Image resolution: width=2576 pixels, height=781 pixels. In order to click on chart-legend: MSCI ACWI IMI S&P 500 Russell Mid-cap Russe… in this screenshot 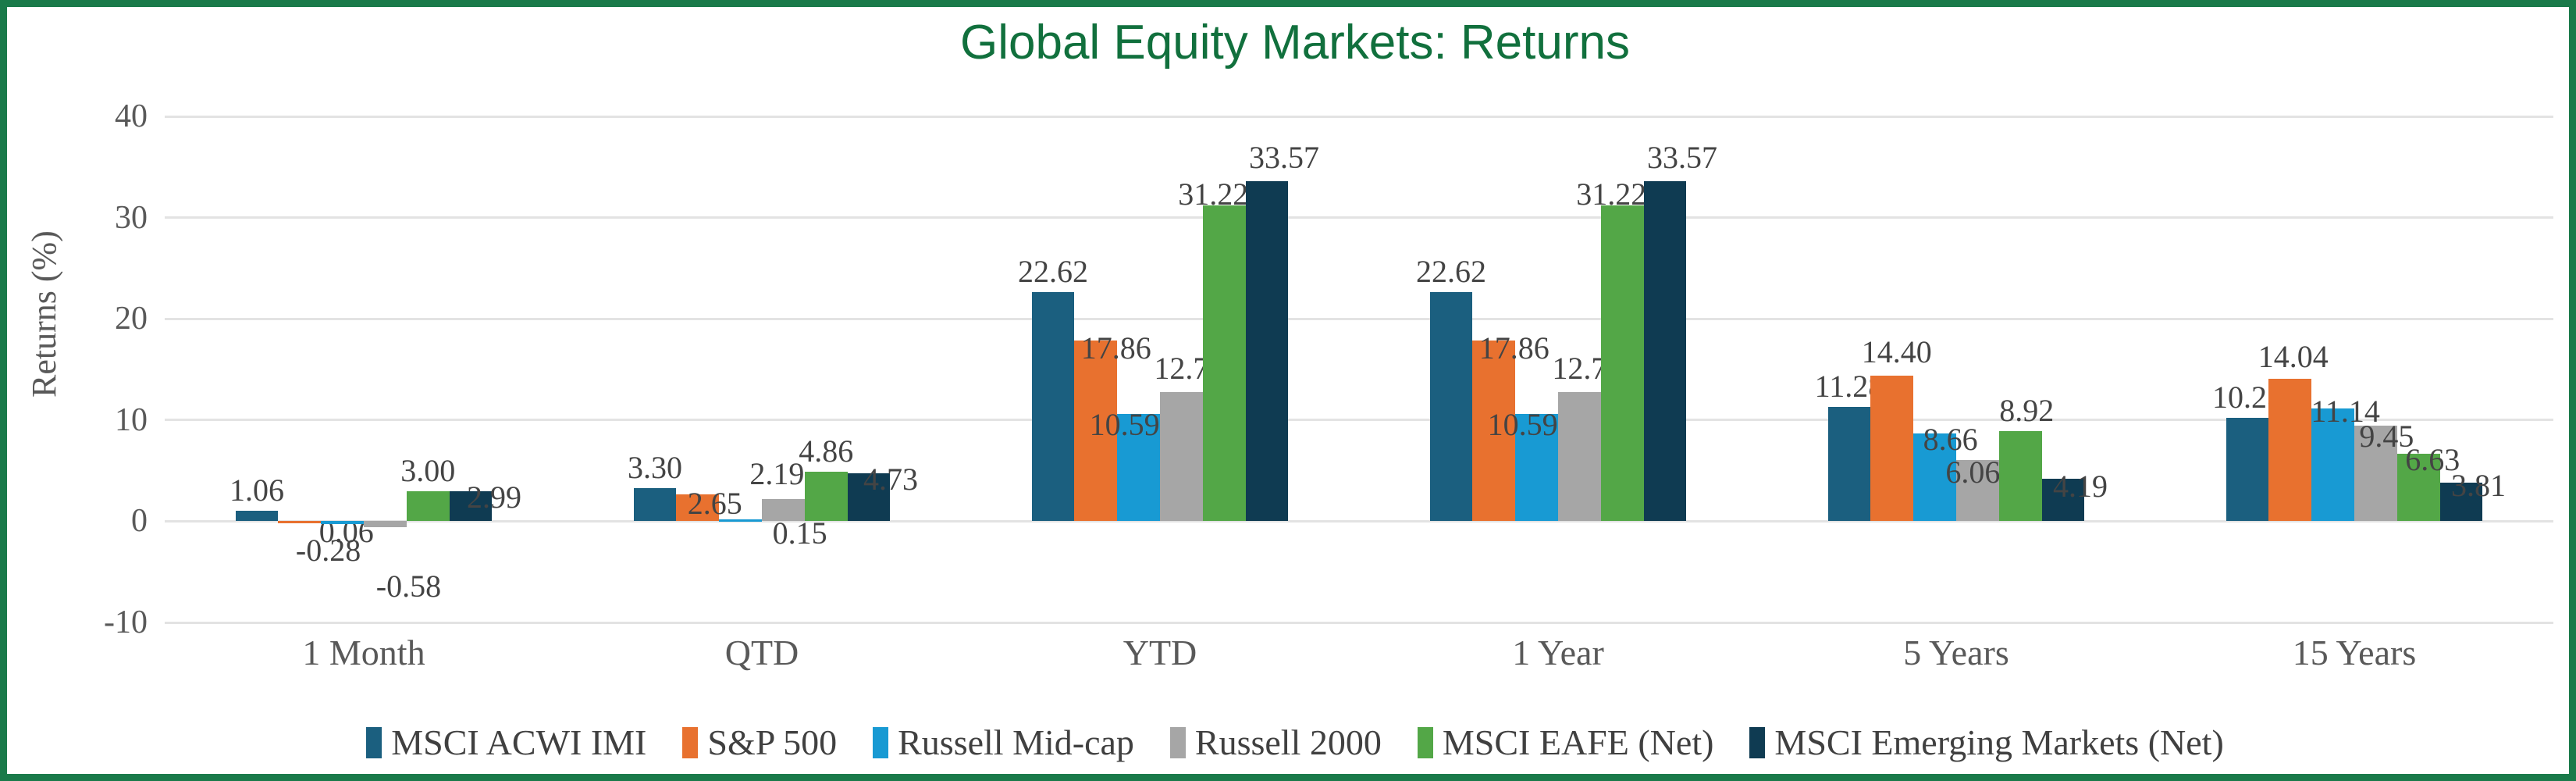, I will do `click(1291, 742)`.